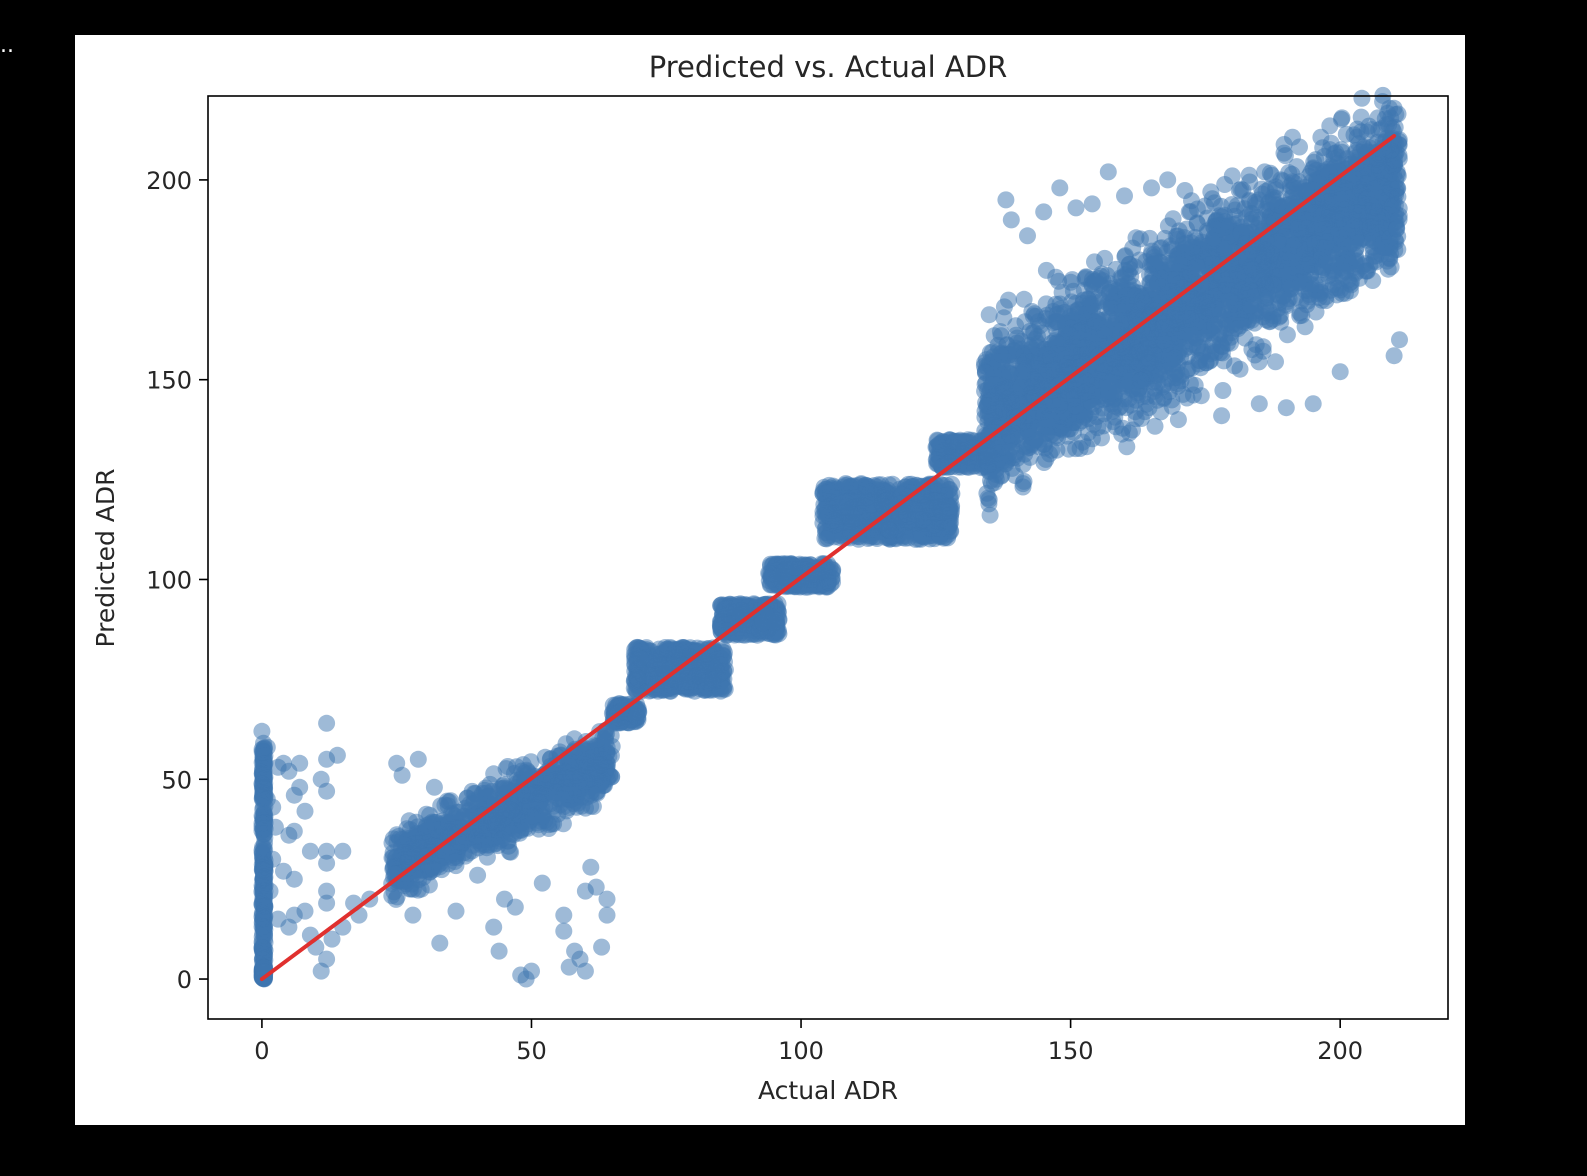  What do you see at coordinates (828, 67) in the screenshot?
I see `chart-title: Predicted vs. Actual ADR` at bounding box center [828, 67].